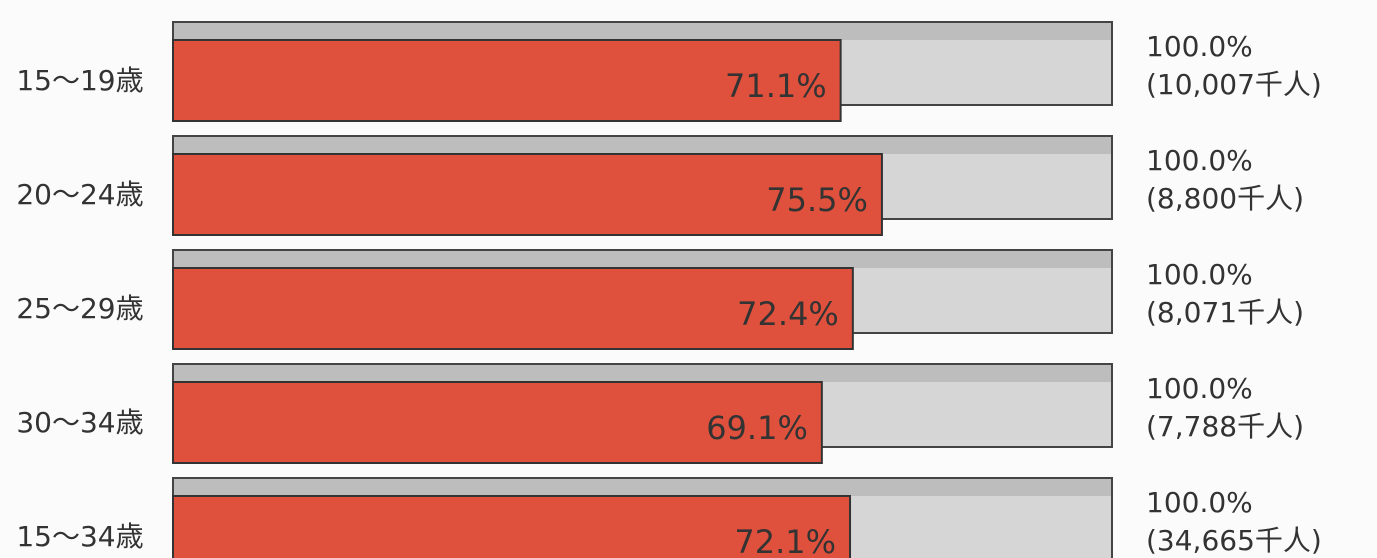 This screenshot has width=1377, height=558. I want to click on category-label: 15～34歳, so click(79, 536).